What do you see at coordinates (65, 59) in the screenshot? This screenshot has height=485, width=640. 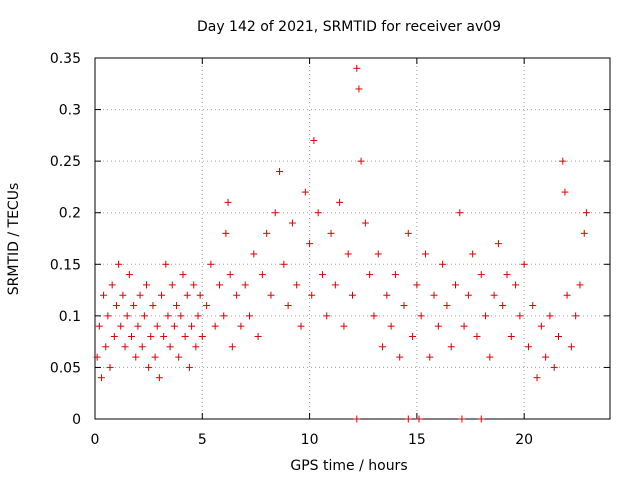 I see `y-tick-label: 0.35` at bounding box center [65, 59].